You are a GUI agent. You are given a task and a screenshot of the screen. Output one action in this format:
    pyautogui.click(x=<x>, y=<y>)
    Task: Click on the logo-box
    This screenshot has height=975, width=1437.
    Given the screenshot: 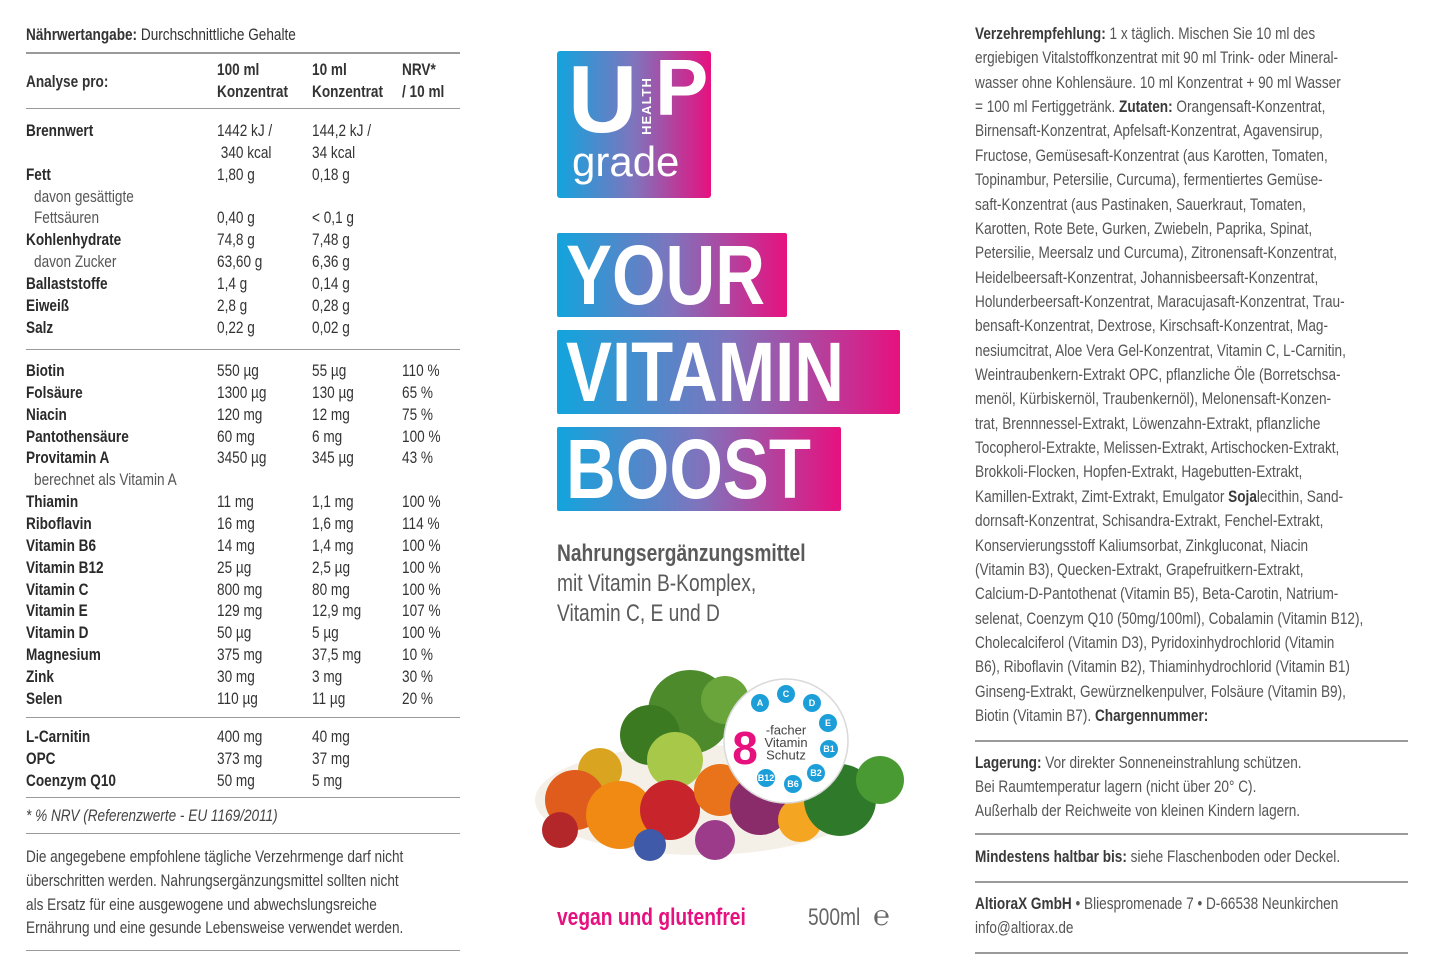 What is the action you would take?
    pyautogui.click(x=634, y=124)
    